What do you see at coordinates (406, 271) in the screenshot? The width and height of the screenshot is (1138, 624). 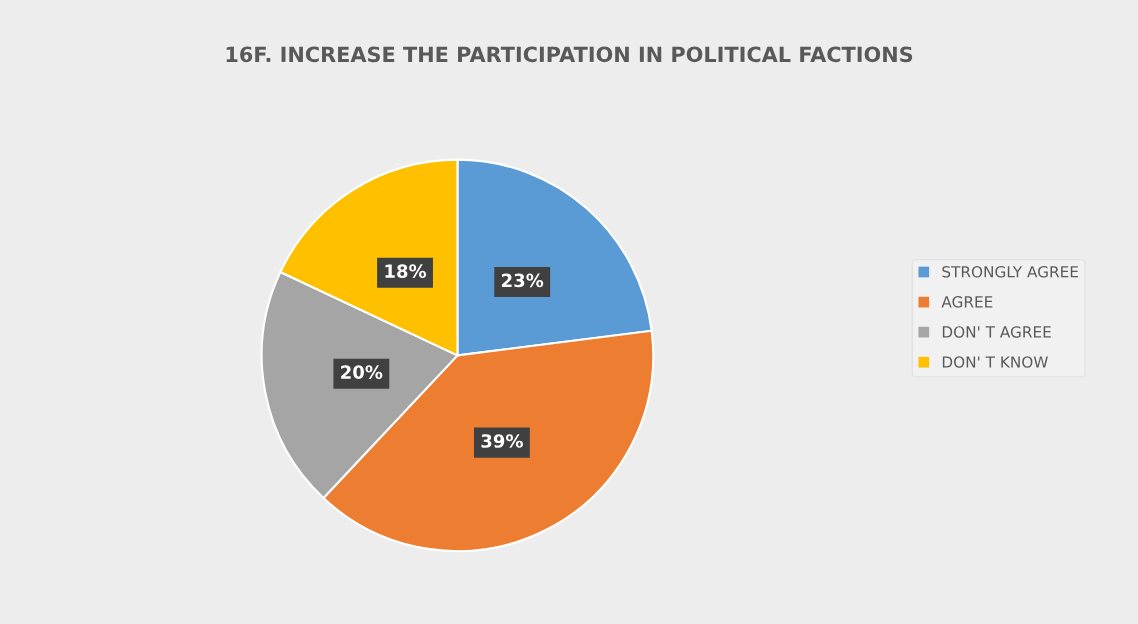 I see `data-label: 18%` at bounding box center [406, 271].